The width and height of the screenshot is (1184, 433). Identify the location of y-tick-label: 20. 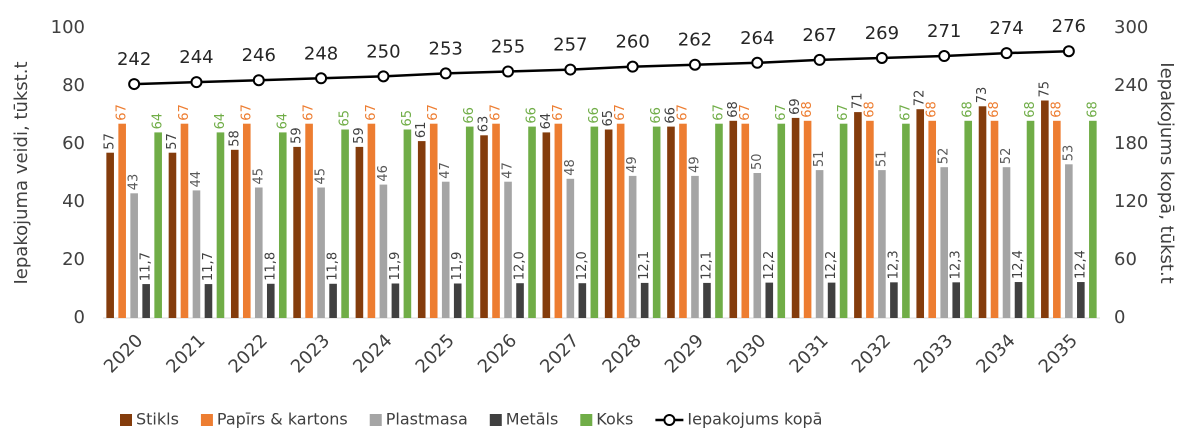
(73, 259).